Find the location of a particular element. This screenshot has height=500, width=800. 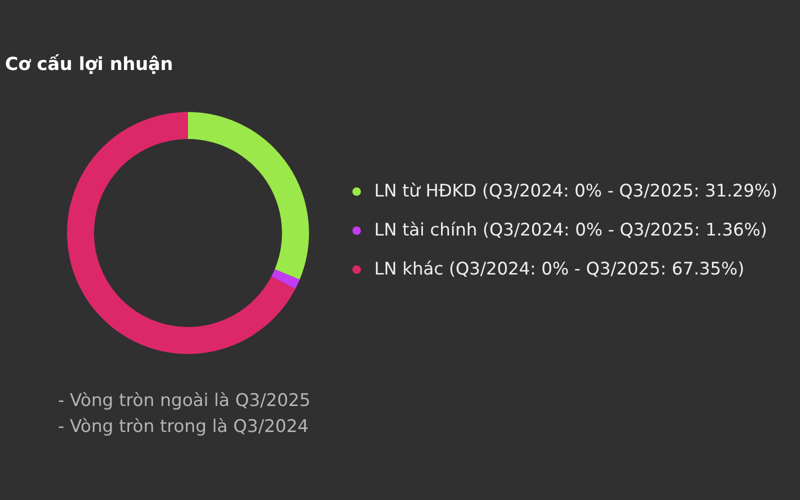

legend-label: LN từ HĐKD (Q3/2024: 0% - Q3/2025: 31.29%) is located at coordinates (576, 192).